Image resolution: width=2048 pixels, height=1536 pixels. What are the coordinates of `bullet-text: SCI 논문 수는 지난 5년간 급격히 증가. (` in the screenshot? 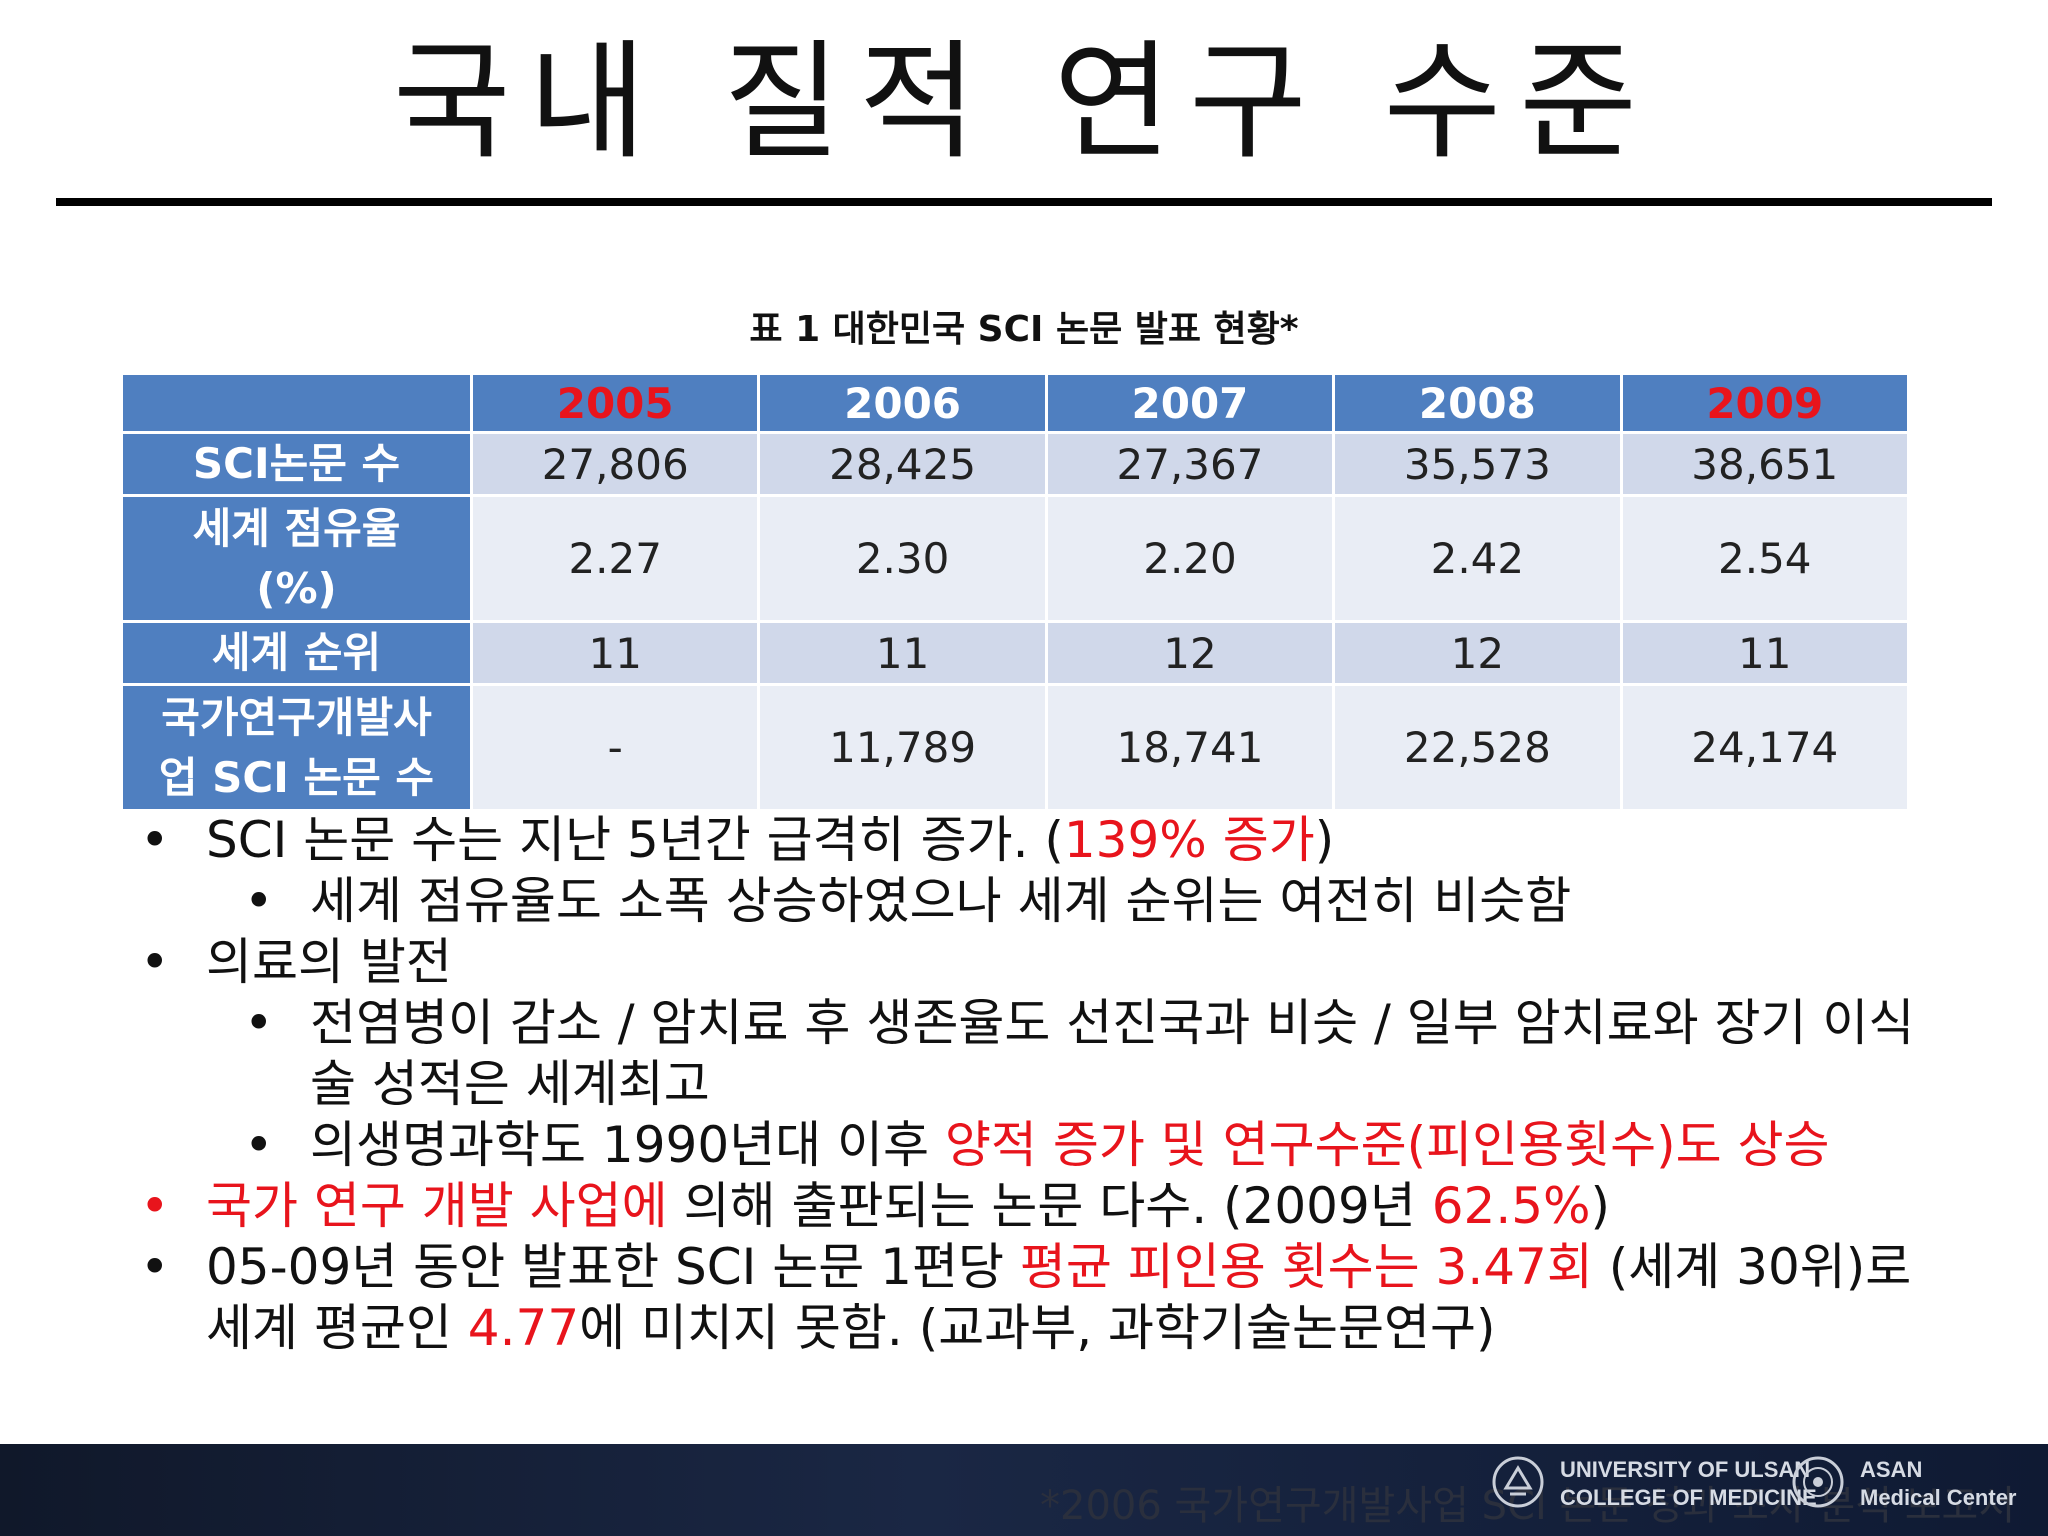 It's located at (635, 840).